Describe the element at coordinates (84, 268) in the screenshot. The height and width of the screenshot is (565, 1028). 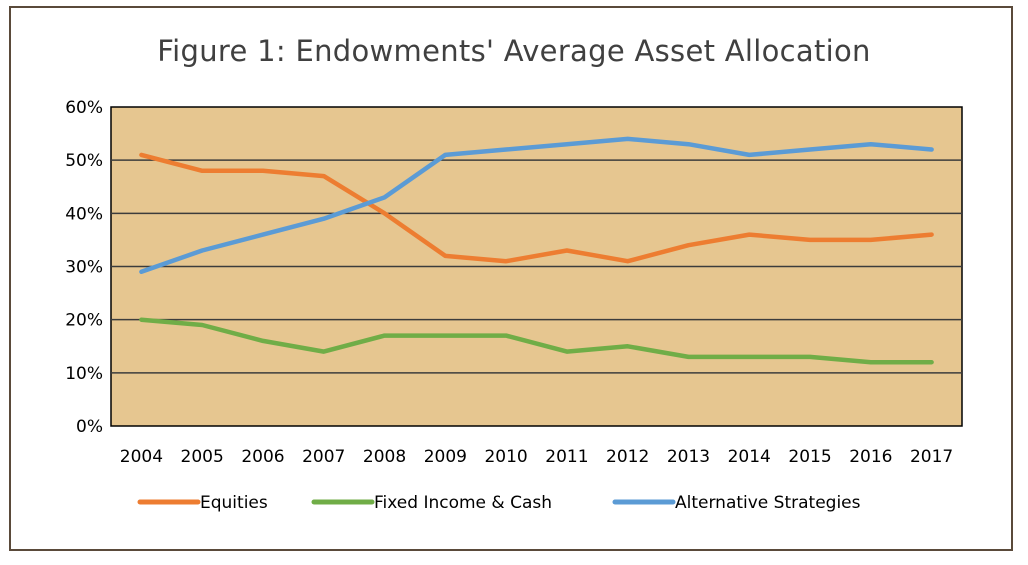
I see `y-tick-label: 30%` at that location.